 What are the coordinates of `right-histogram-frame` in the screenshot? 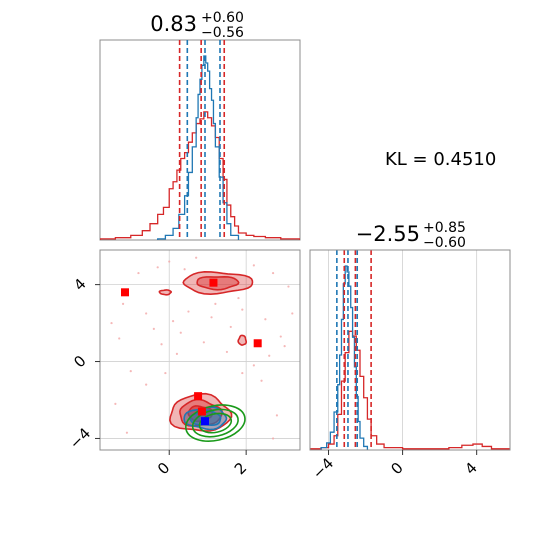 It's located at (410, 350).